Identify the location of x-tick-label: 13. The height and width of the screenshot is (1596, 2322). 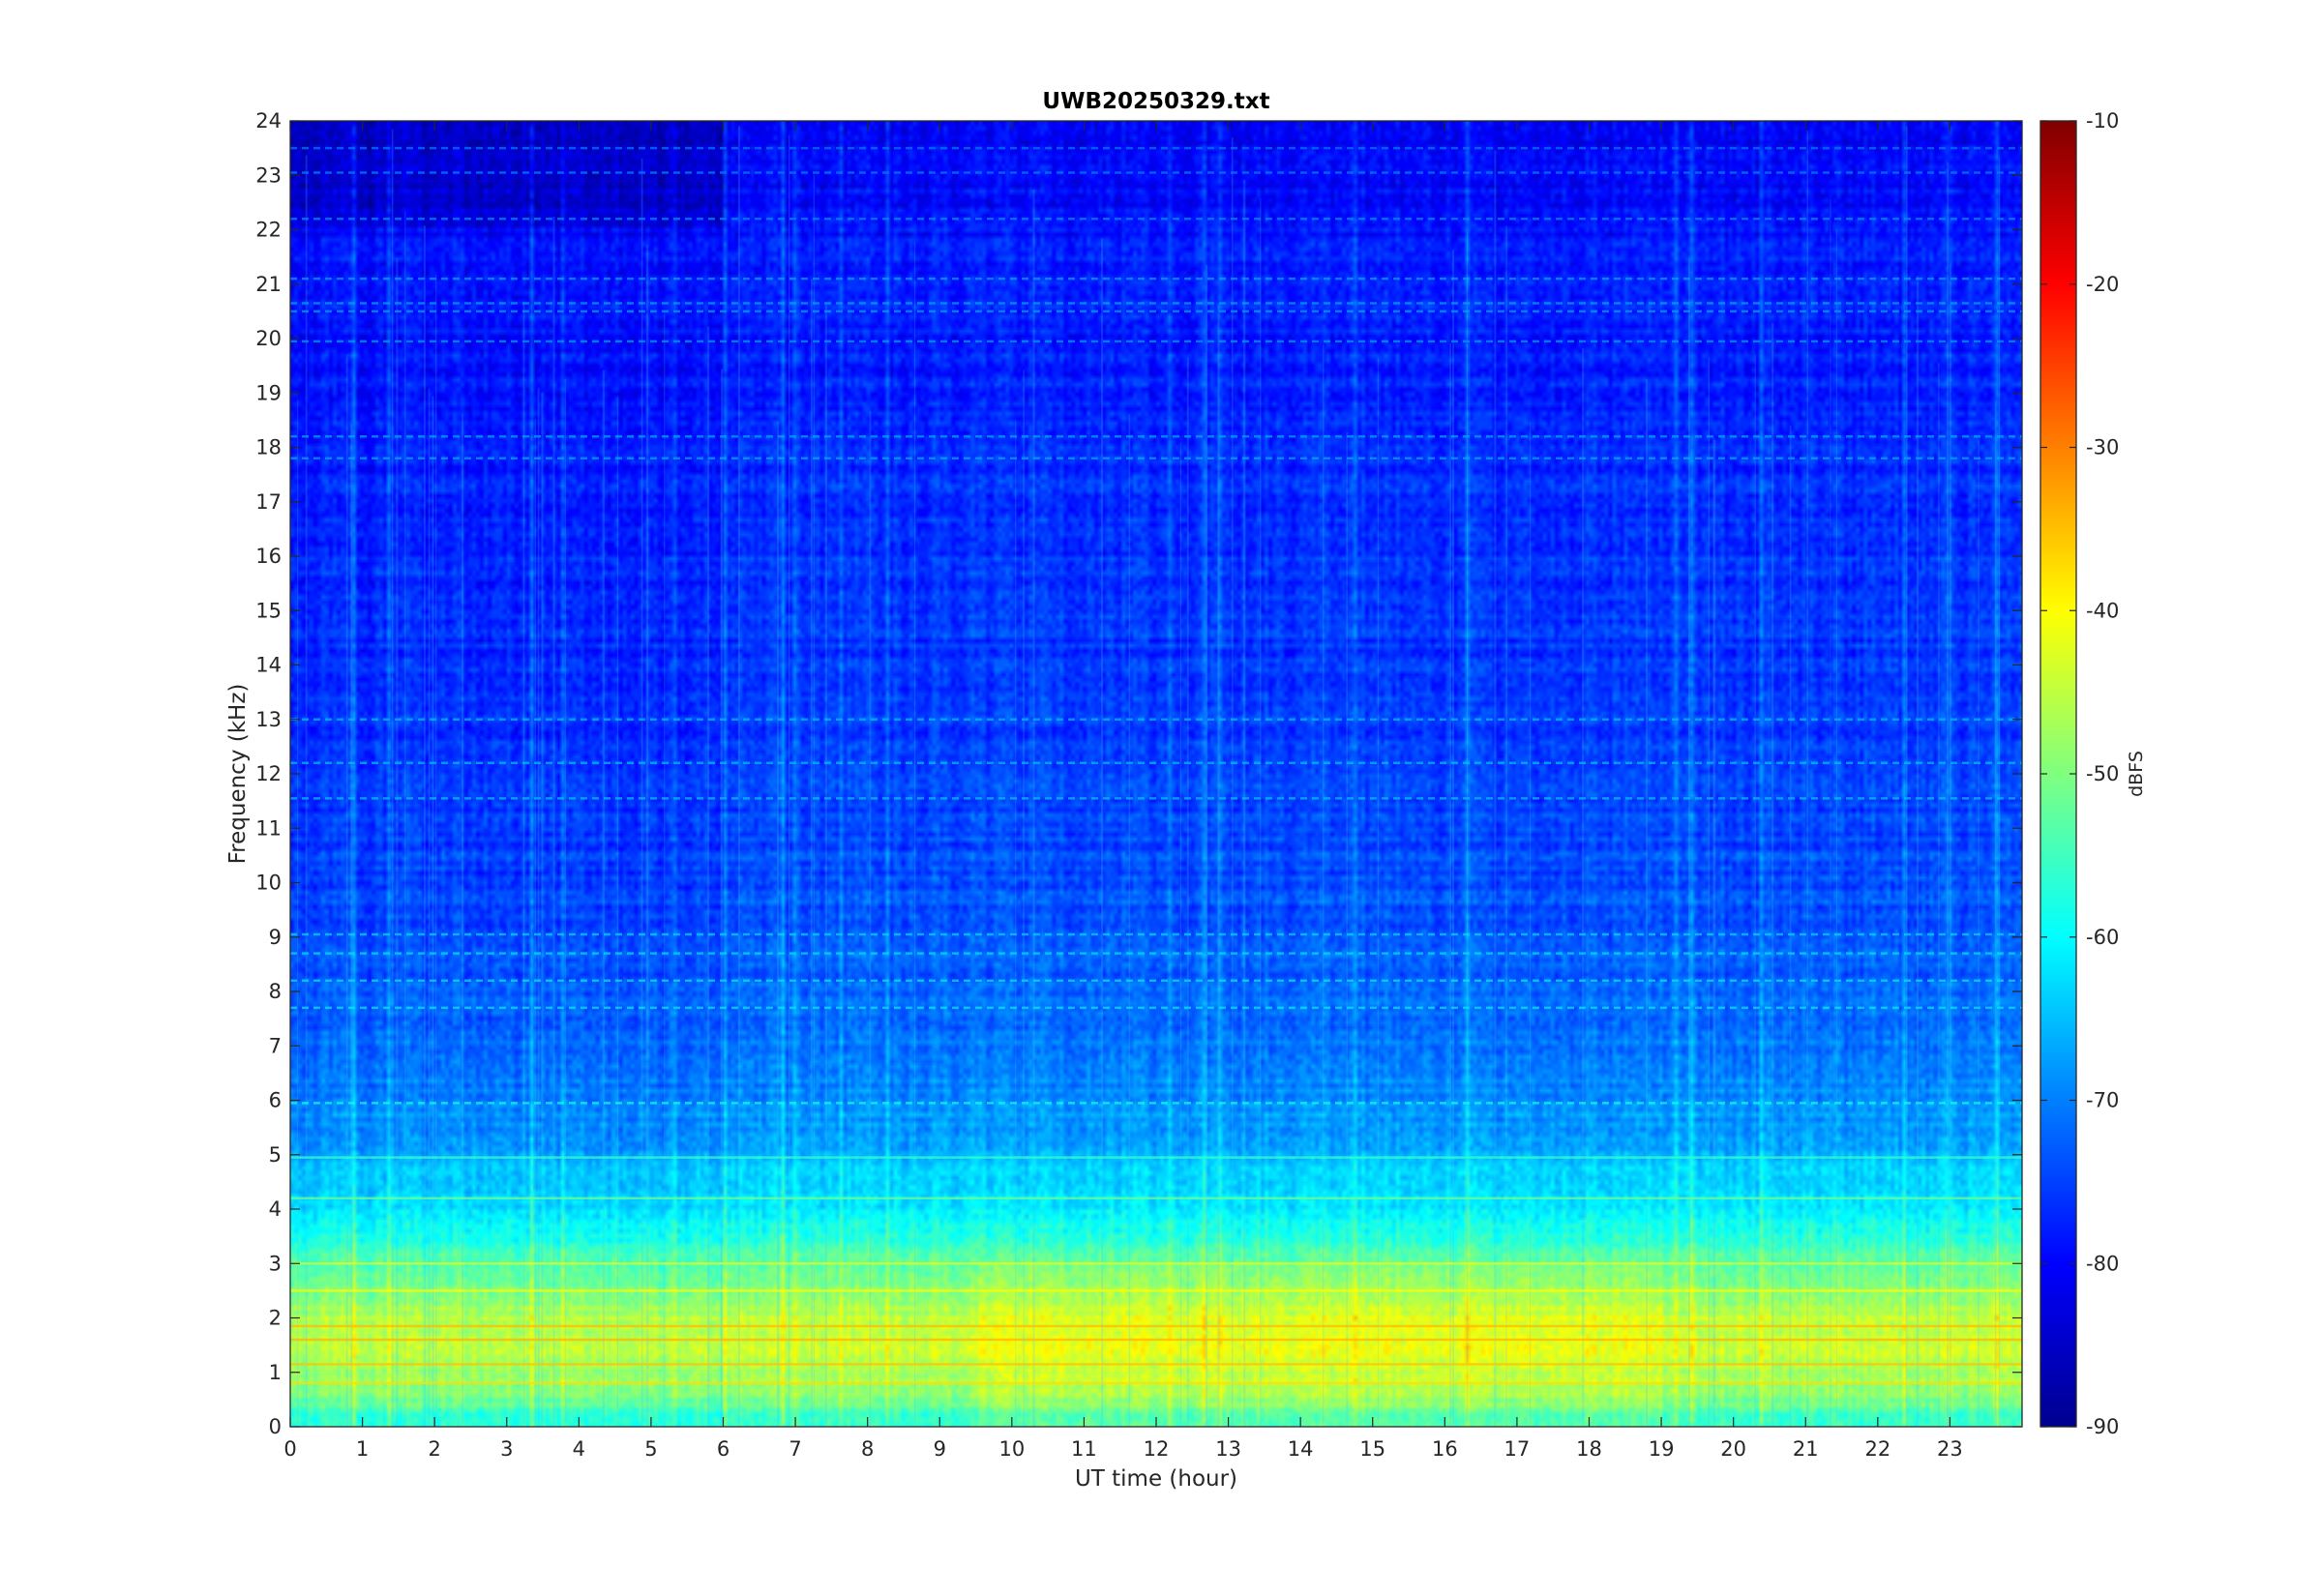
(1228, 1449).